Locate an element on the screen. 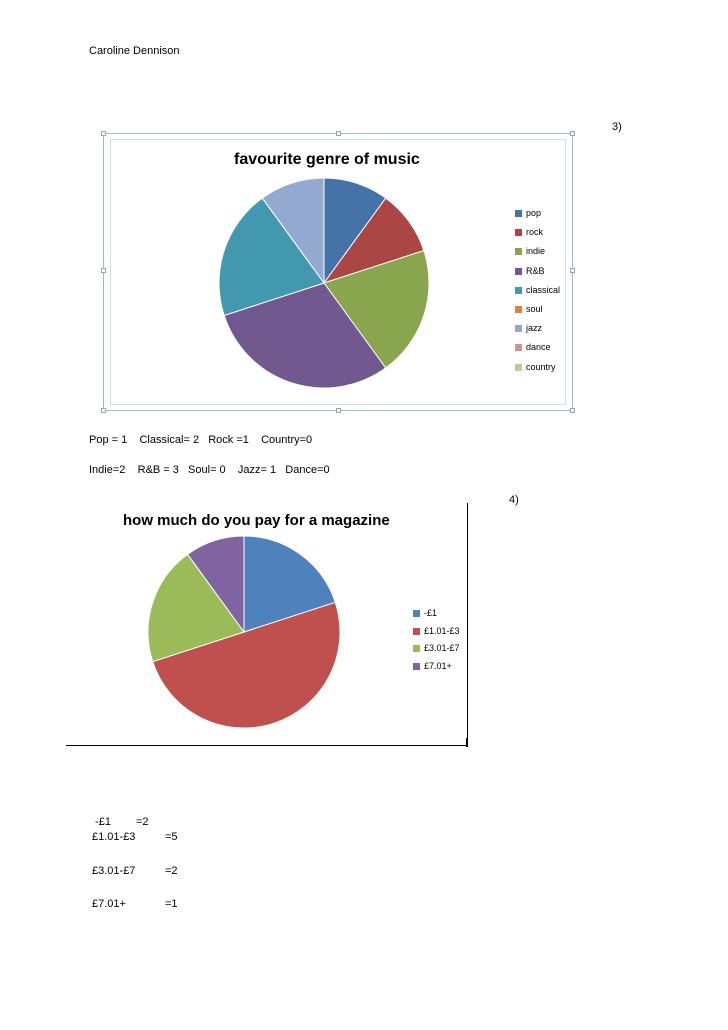 The width and height of the screenshot is (728, 1030). magazine-legend-item-1: £1.01-£3 is located at coordinates (436, 631).